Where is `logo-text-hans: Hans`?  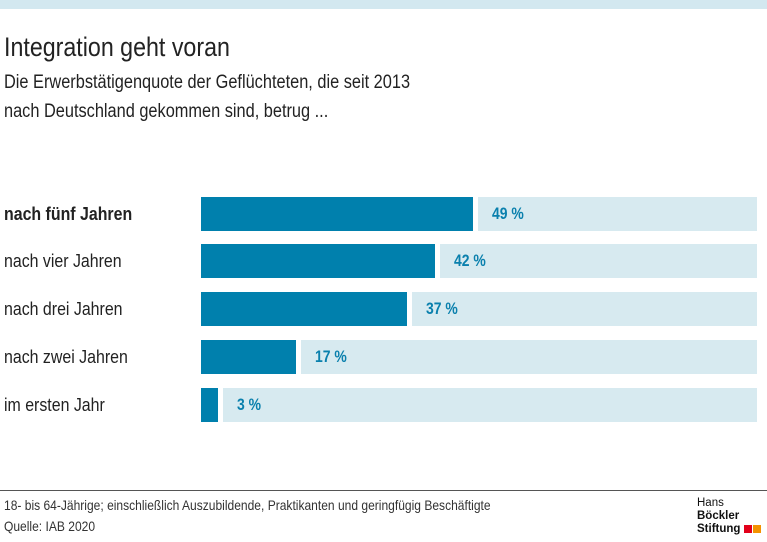 logo-text-hans: Hans is located at coordinates (710, 503).